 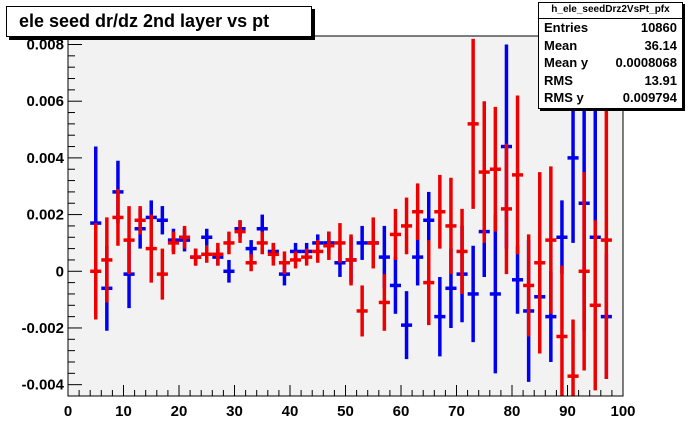 I want to click on stats-histogram-name: h_ele_seedDrz2VsPt_pfx, so click(x=610, y=11).